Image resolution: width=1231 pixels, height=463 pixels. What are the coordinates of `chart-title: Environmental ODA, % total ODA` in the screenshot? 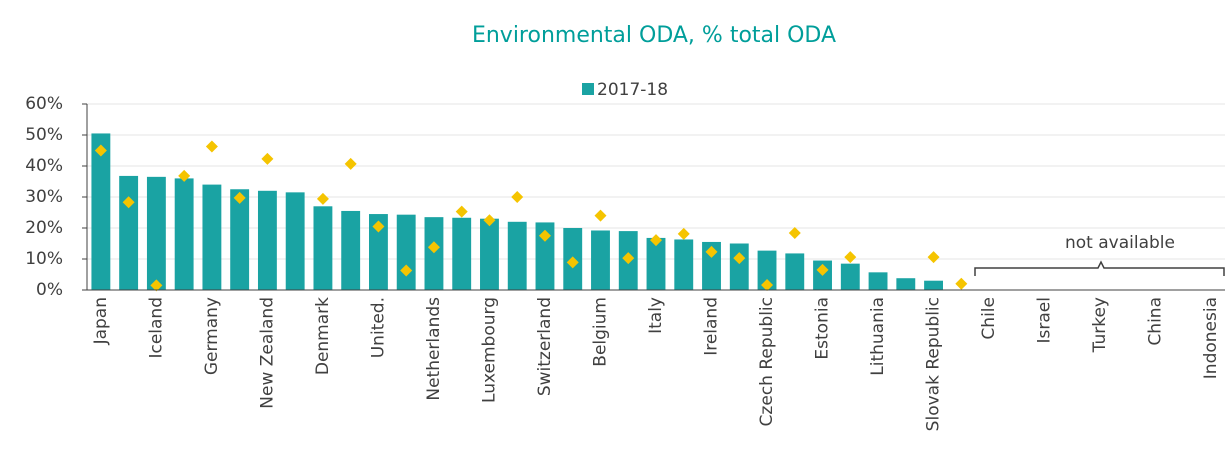 It's located at (654, 35).